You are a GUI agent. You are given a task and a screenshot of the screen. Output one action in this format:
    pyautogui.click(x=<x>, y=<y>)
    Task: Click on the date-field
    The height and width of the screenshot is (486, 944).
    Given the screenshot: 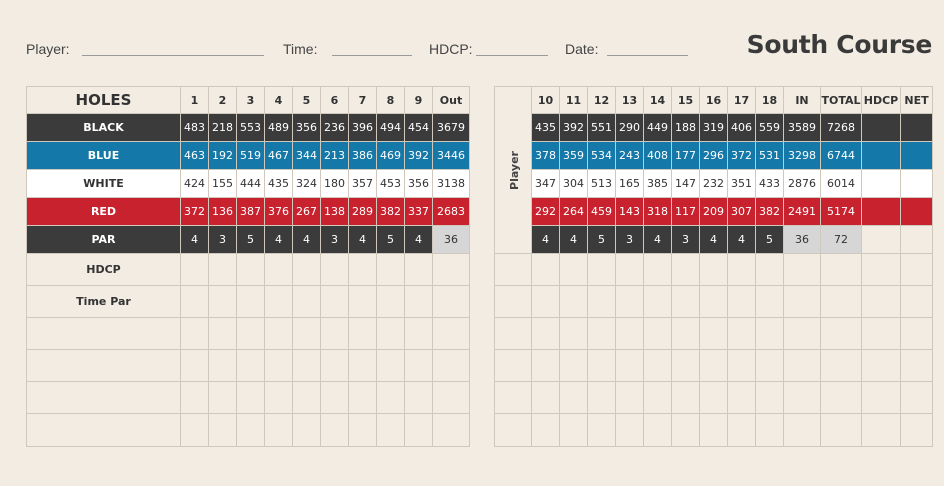 What is the action you would take?
    pyautogui.click(x=647, y=55)
    